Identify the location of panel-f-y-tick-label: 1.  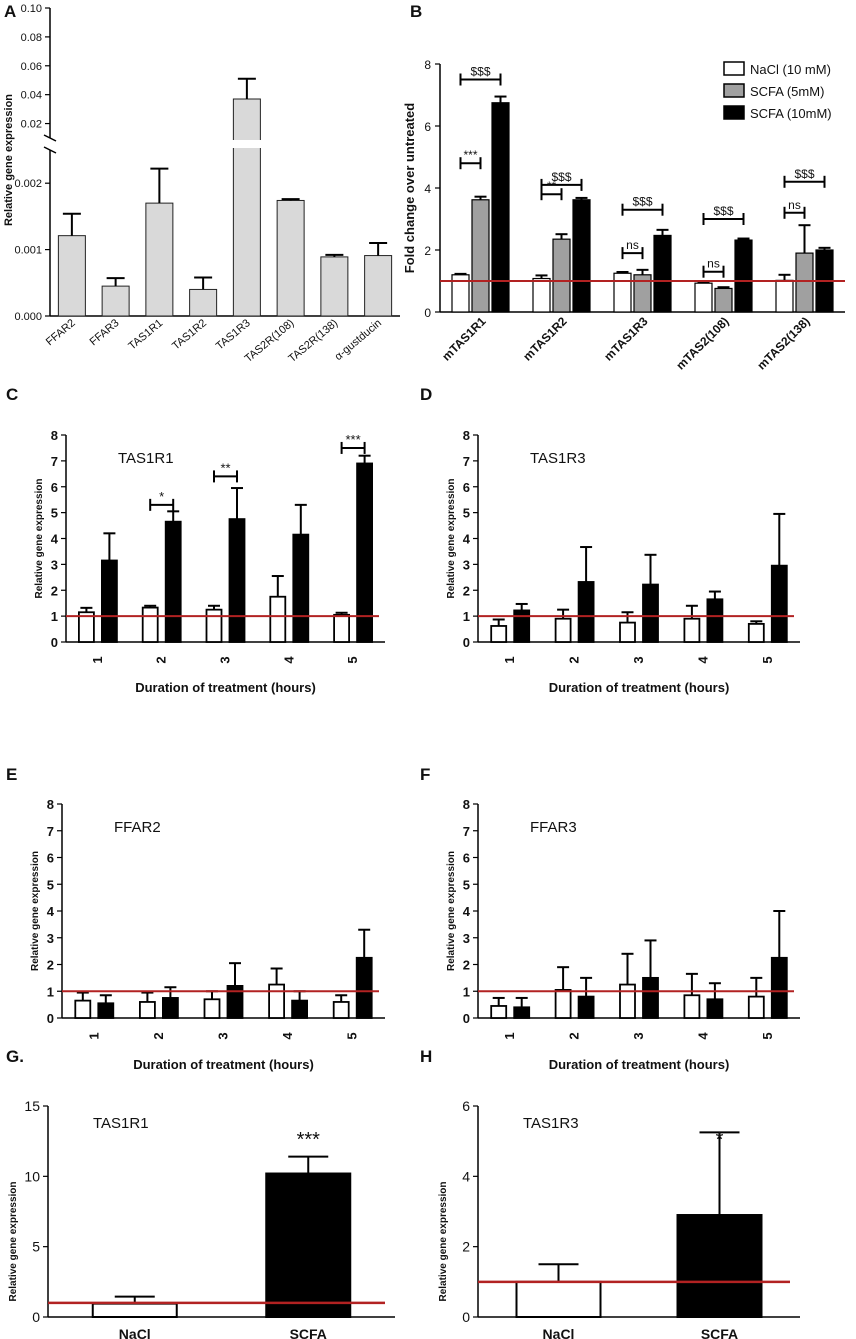
(466, 991).